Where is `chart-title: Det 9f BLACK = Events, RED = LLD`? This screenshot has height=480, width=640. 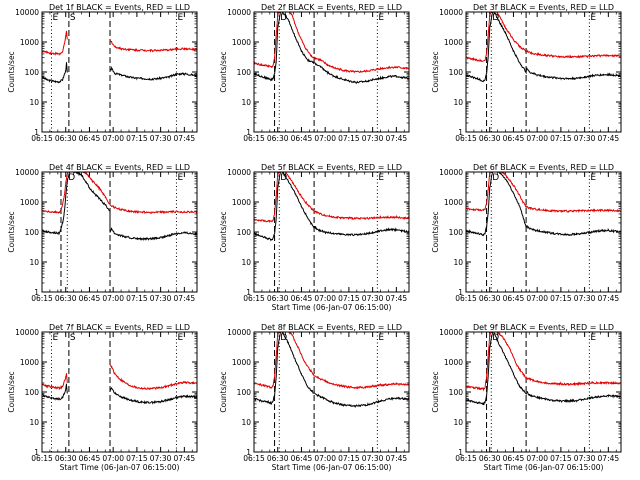
chart-title: Det 9f BLACK = Events, RED = LLD is located at coordinates (543, 327).